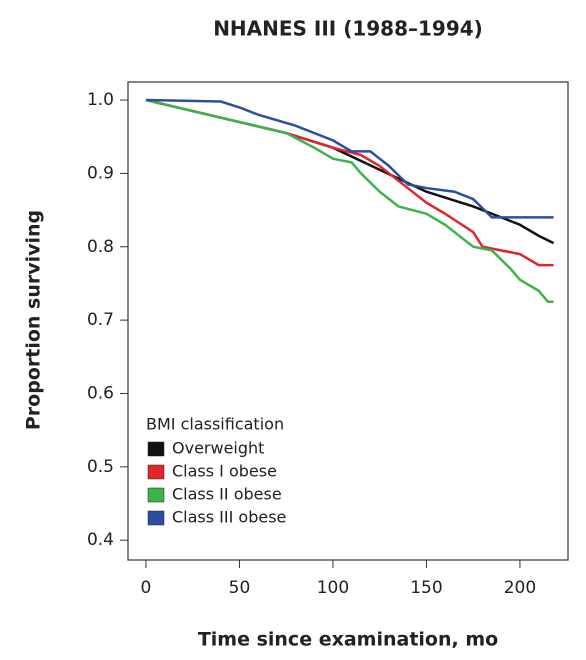 The image size is (586, 660). Describe the element at coordinates (240, 588) in the screenshot. I see `x-tick-label: 50` at that location.